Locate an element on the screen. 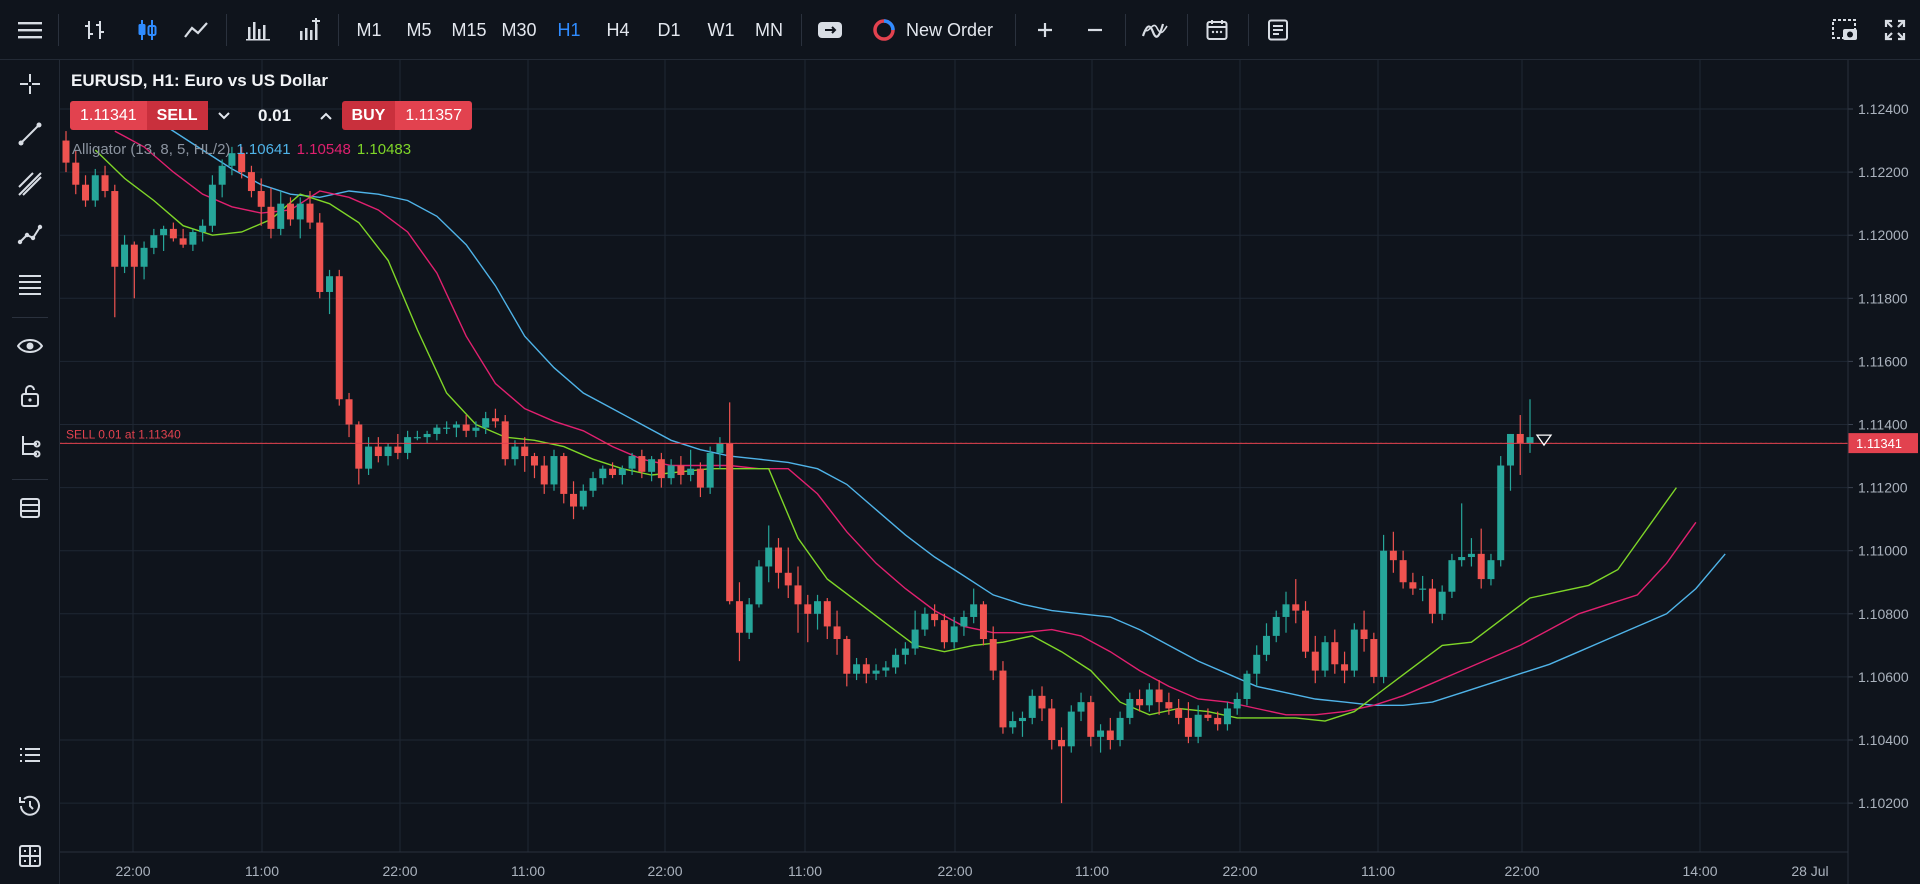  zoom-out-icon is located at coordinates (1095, 30).